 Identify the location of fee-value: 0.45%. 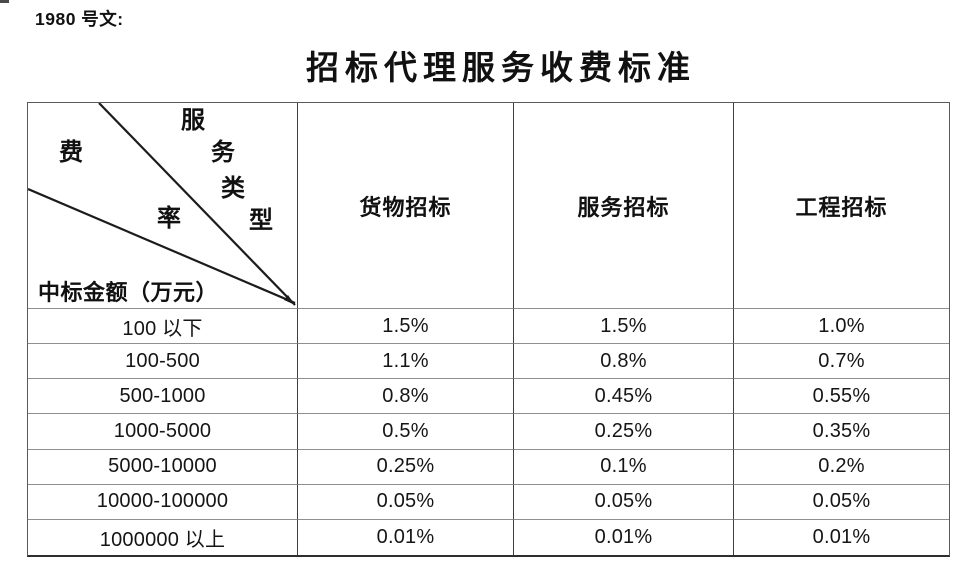
(623, 395).